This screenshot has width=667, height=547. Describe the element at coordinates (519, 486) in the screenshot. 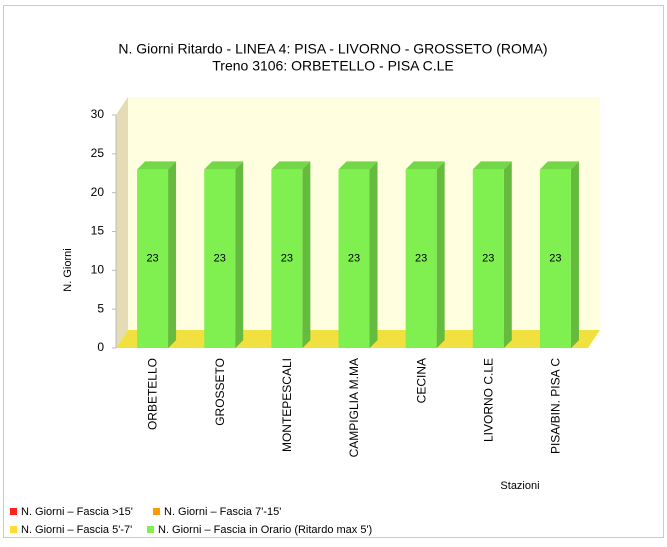

I see `x-axis-label: Stazioni` at that location.